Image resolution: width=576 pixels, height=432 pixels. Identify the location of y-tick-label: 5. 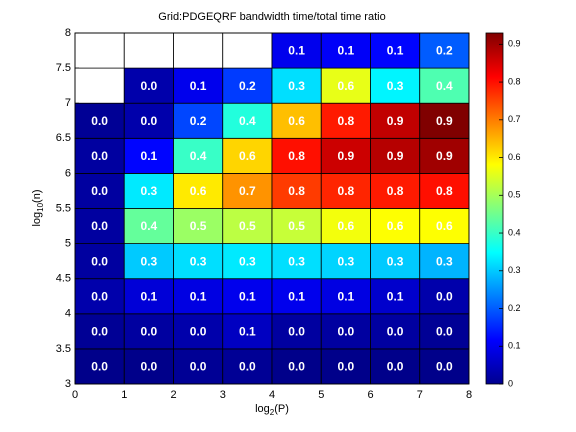
(68, 244).